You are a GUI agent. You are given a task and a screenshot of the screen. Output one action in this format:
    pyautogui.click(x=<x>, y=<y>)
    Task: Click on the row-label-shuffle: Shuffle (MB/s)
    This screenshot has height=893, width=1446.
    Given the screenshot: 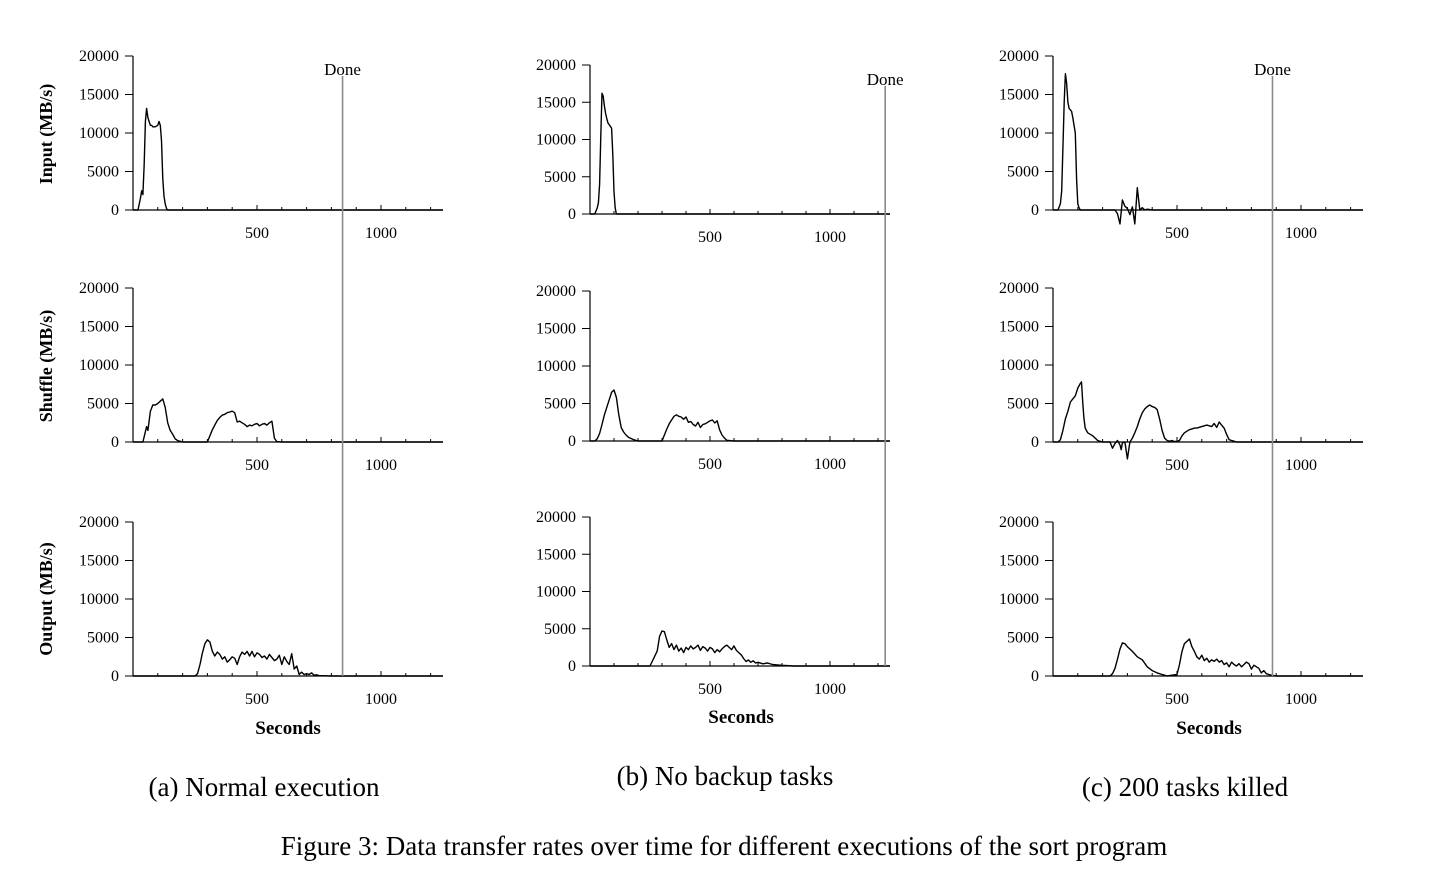 What is the action you would take?
    pyautogui.click(x=46, y=366)
    